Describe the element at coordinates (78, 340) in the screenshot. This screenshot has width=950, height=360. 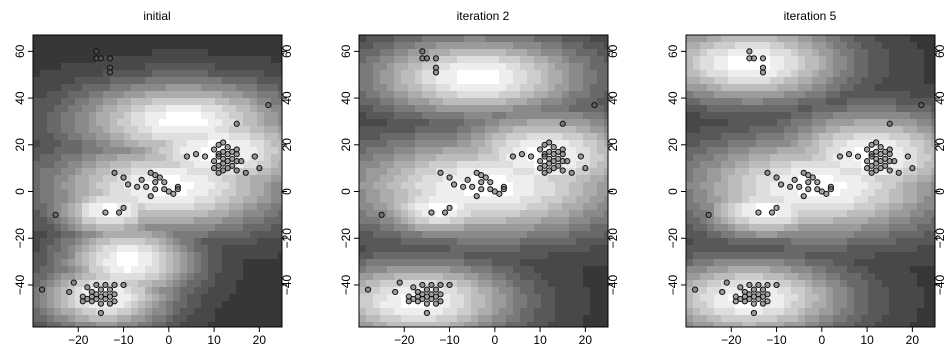
I see `x-tick-label: −20` at that location.